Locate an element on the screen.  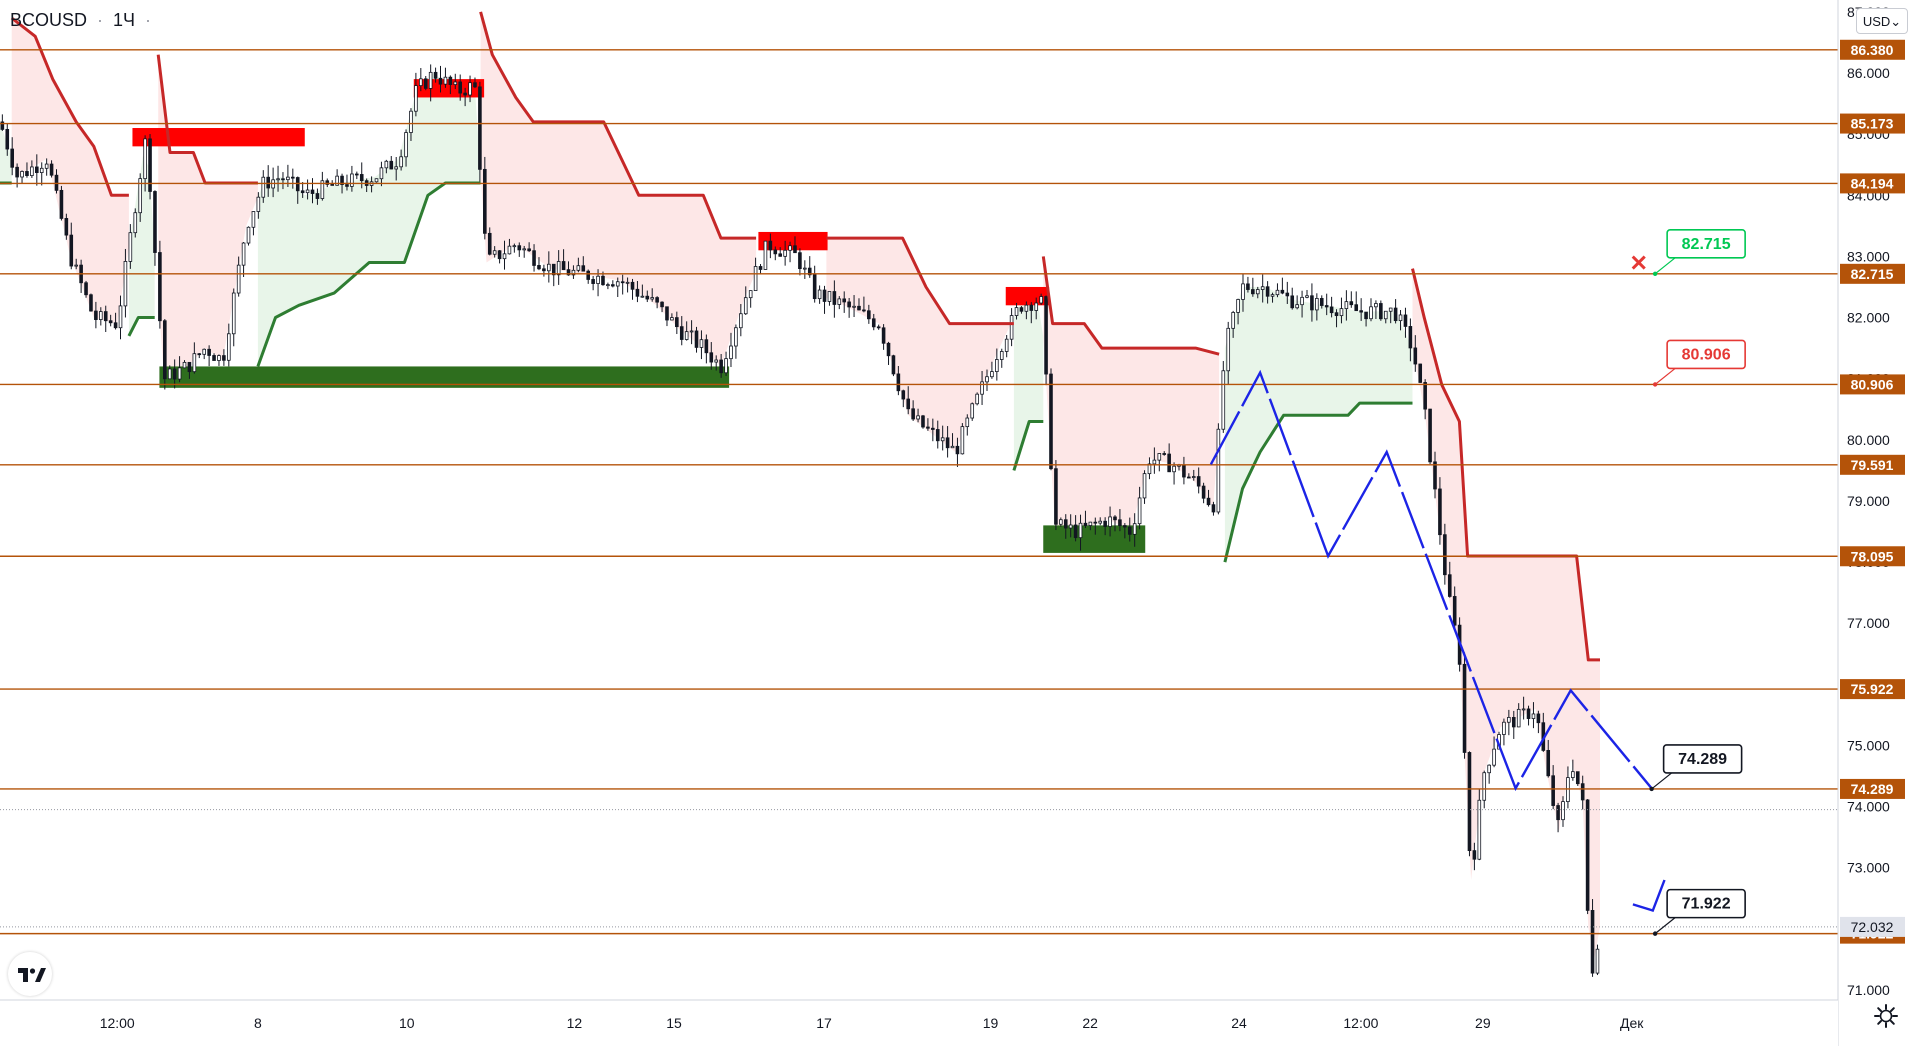
level-price-label-text: 74.289 is located at coordinates (1872, 789).